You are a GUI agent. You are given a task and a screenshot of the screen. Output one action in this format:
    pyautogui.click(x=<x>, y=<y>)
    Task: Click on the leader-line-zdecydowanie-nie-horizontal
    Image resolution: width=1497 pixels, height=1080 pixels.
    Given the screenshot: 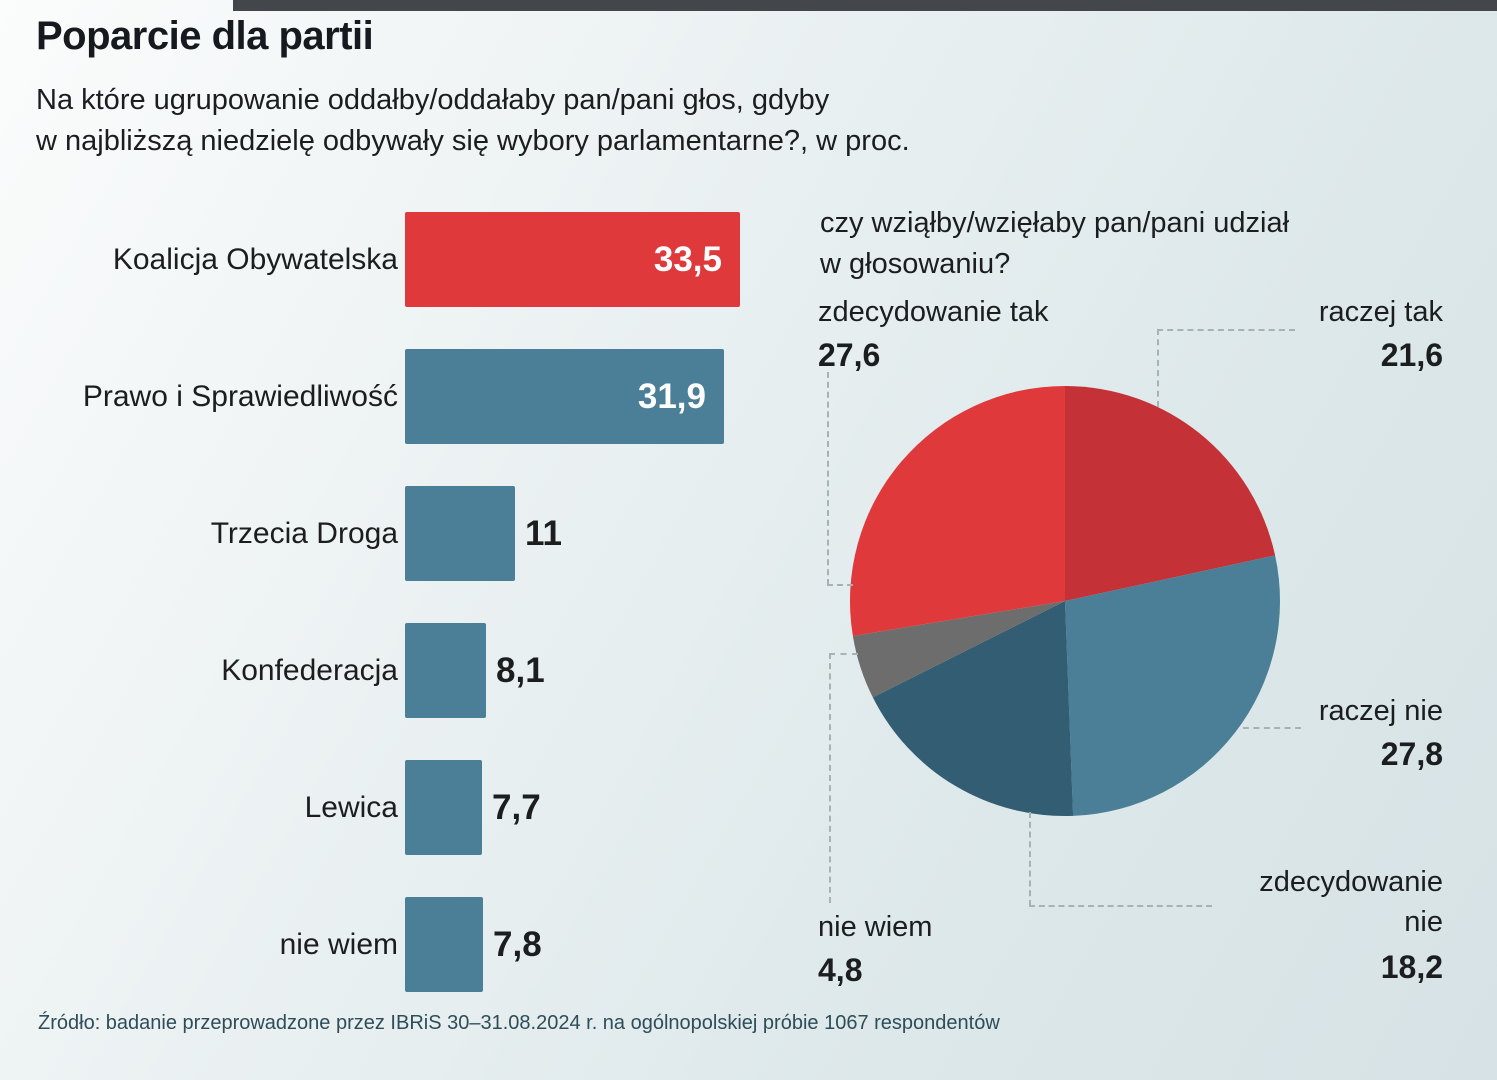 What is the action you would take?
    pyautogui.click(x=1120, y=906)
    